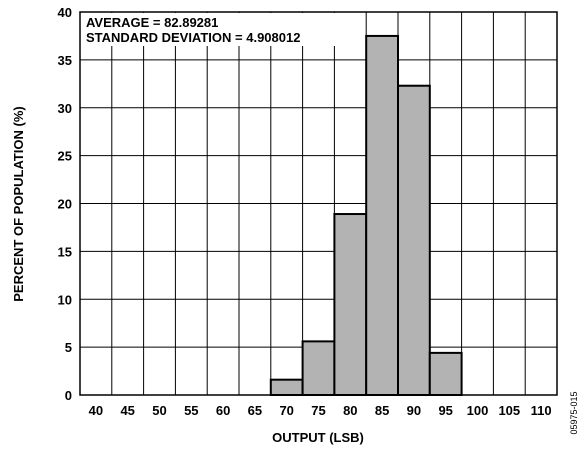 This screenshot has width=585, height=452. What do you see at coordinates (18, 203) in the screenshot?
I see `y-axis-label: PERCENT OF POPULATION (%)` at bounding box center [18, 203].